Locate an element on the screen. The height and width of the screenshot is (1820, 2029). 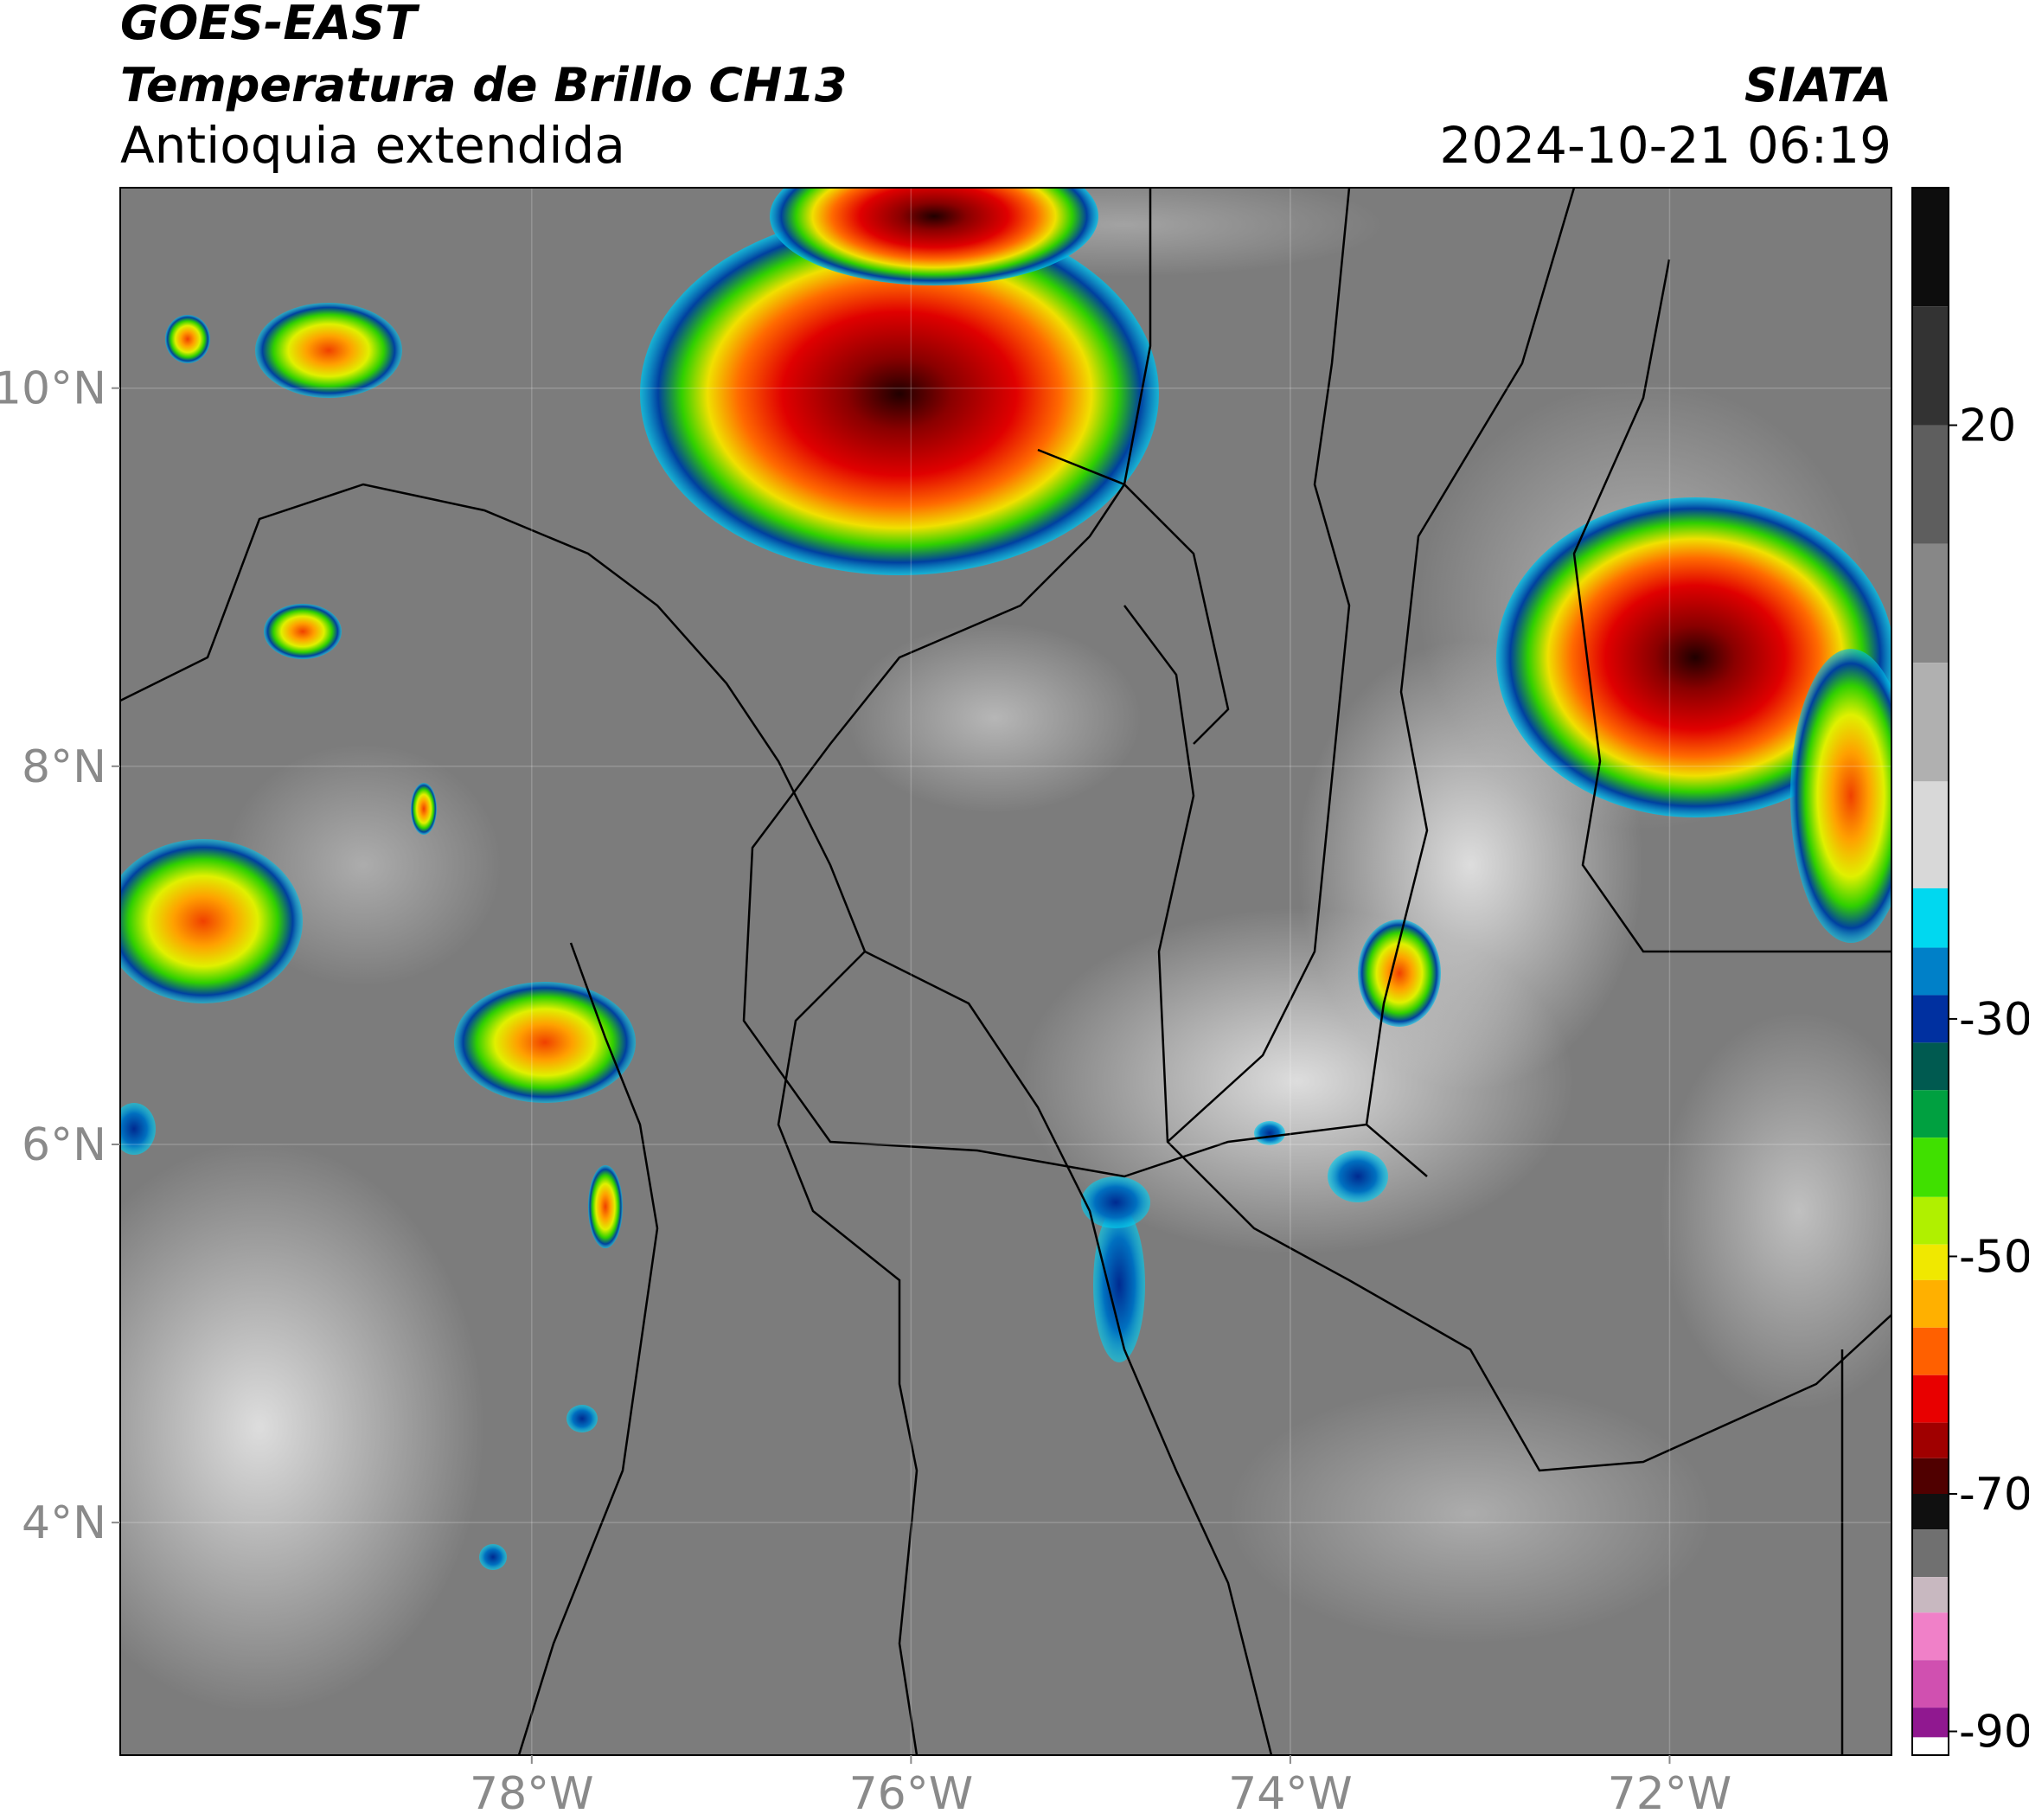
x-tick-label: 72°W is located at coordinates (1670, 1792).